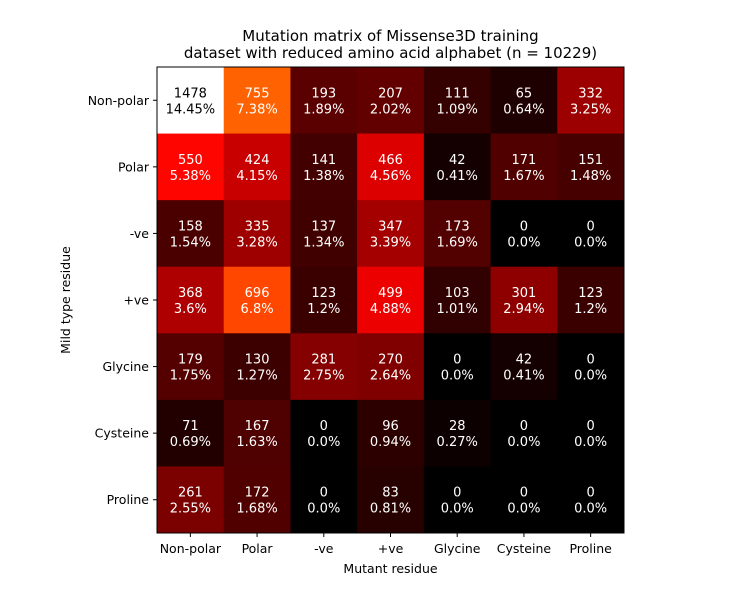  I want to click on cell-percent-label: 1.38%, so click(323, 176).